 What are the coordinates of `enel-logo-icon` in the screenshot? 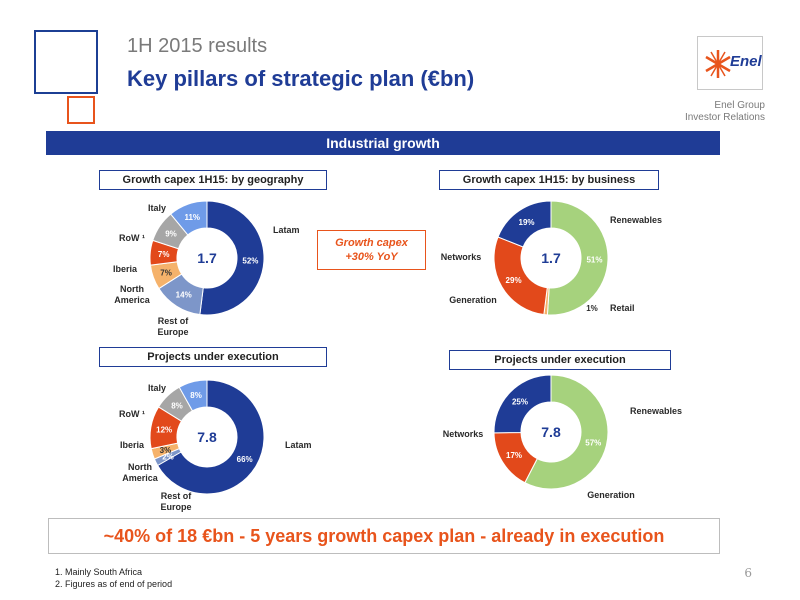 It's located at (718, 64).